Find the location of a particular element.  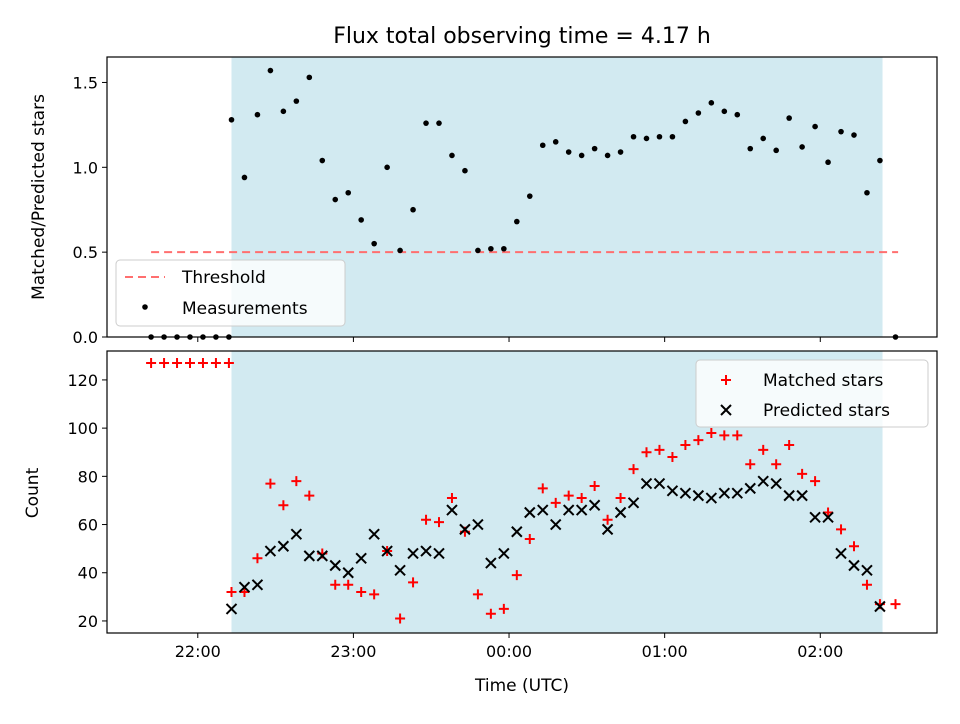

x-tick-label: 02:00 is located at coordinates (820, 651).